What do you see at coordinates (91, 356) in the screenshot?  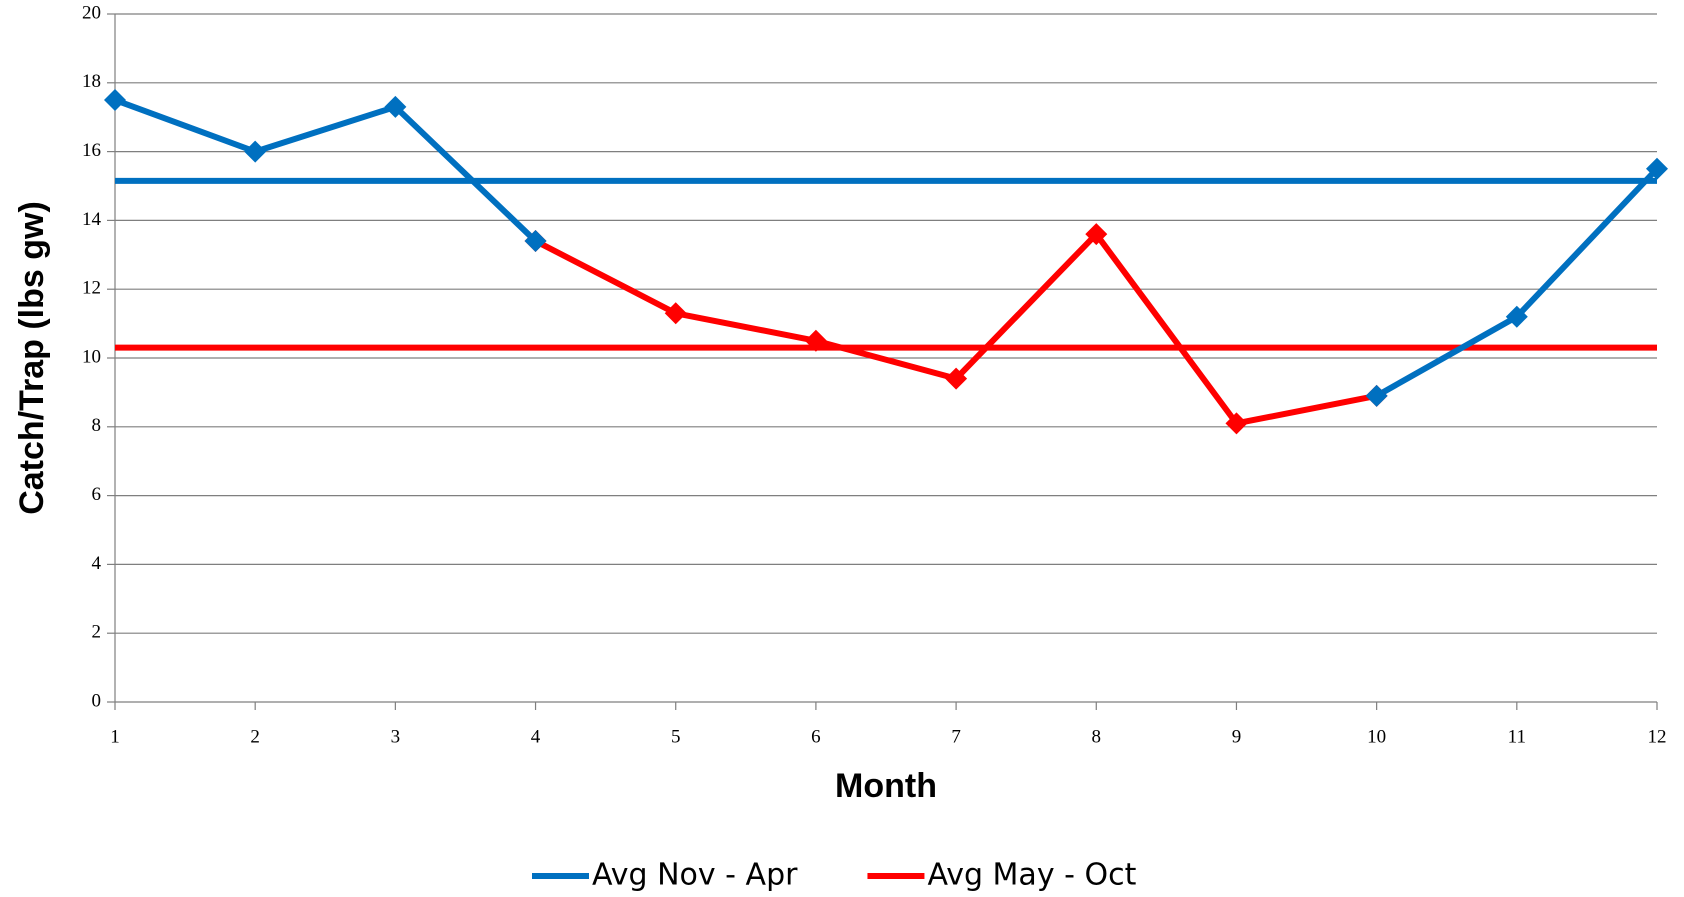 I see `y-tick-label: 10` at bounding box center [91, 356].